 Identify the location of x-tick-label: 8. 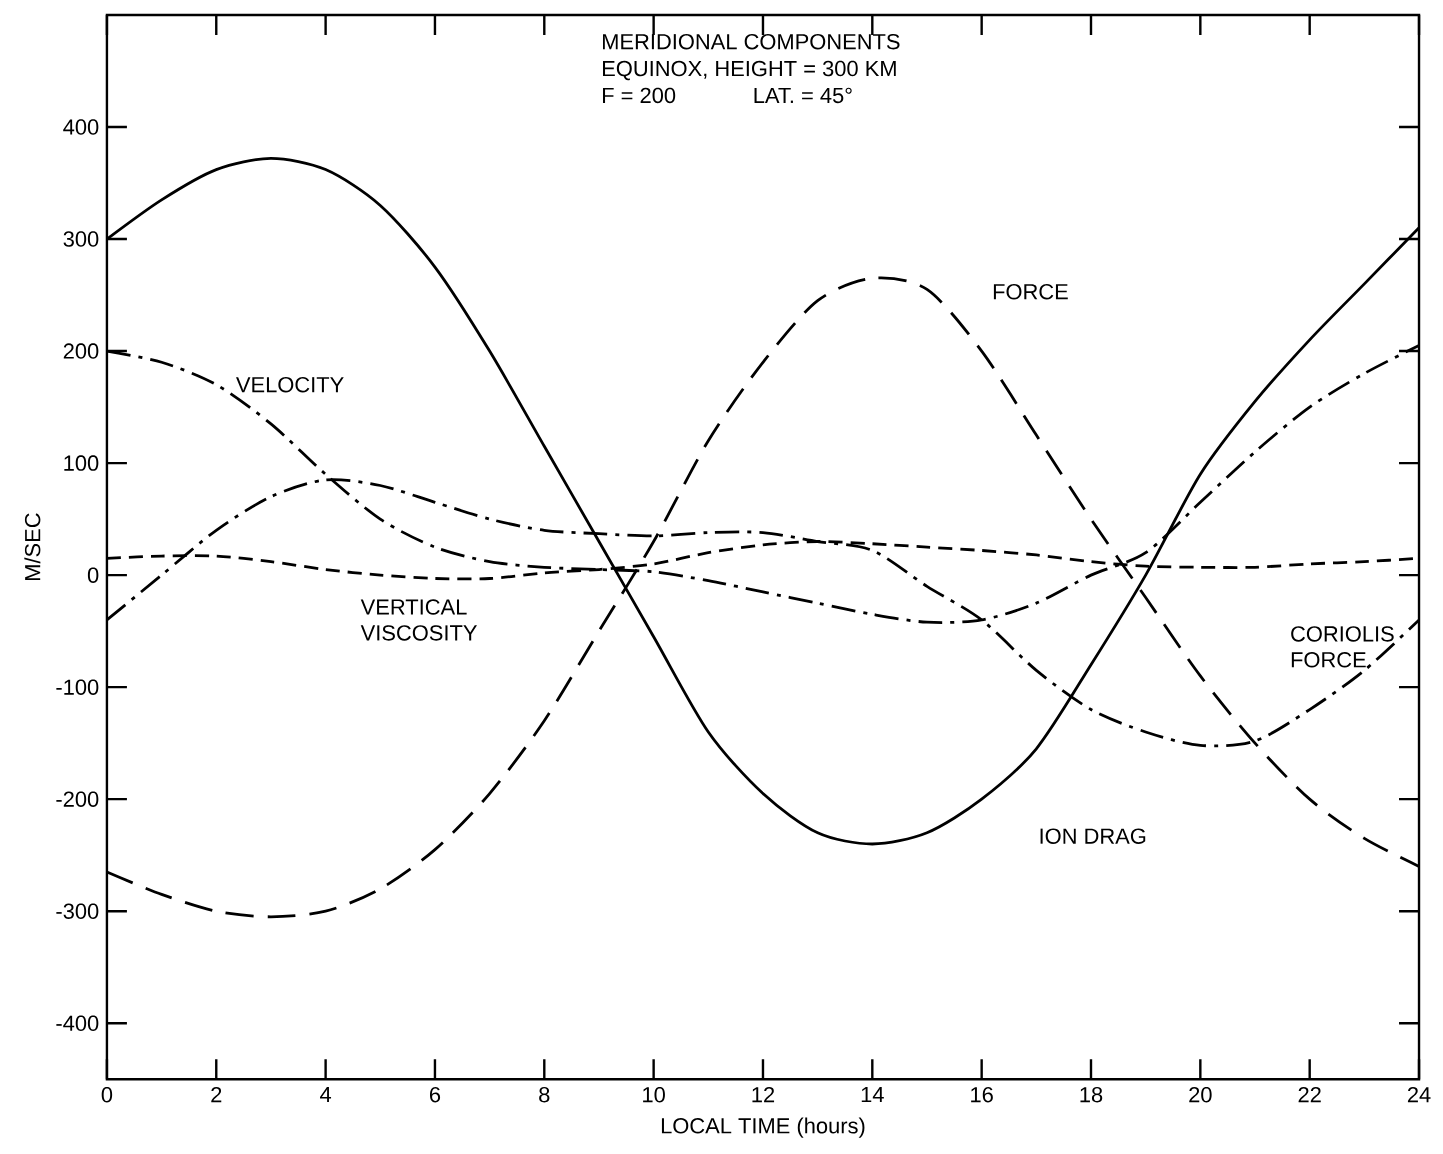
(544, 1094).